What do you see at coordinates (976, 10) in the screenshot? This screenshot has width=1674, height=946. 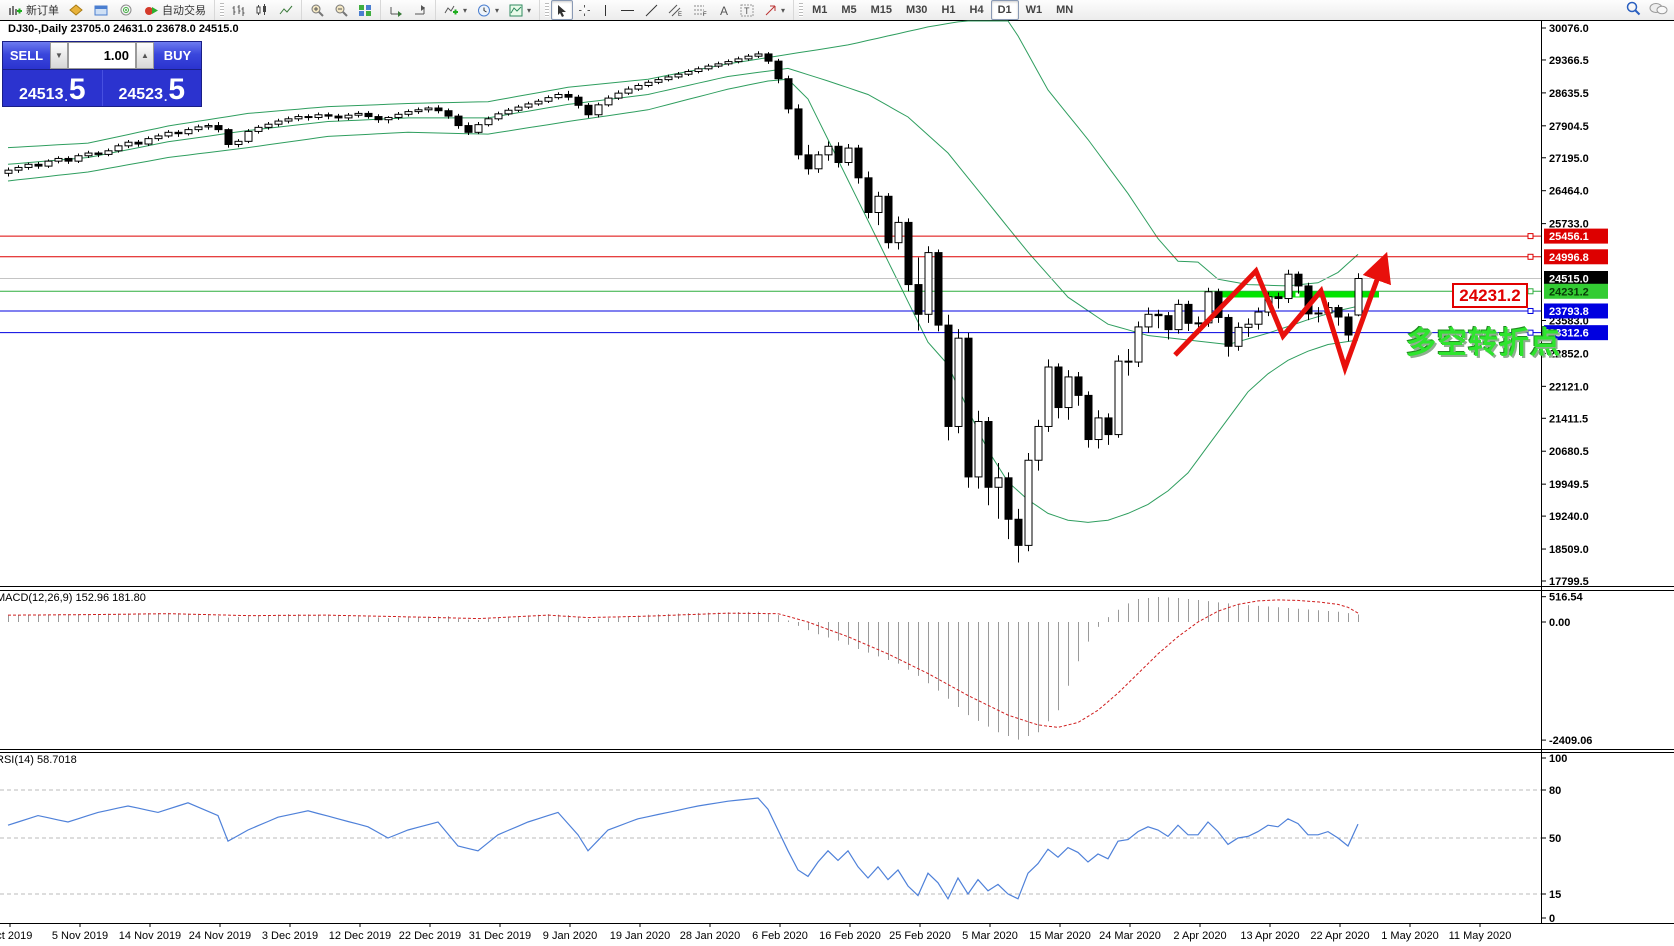 I see `timeframe-H4: H4` at bounding box center [976, 10].